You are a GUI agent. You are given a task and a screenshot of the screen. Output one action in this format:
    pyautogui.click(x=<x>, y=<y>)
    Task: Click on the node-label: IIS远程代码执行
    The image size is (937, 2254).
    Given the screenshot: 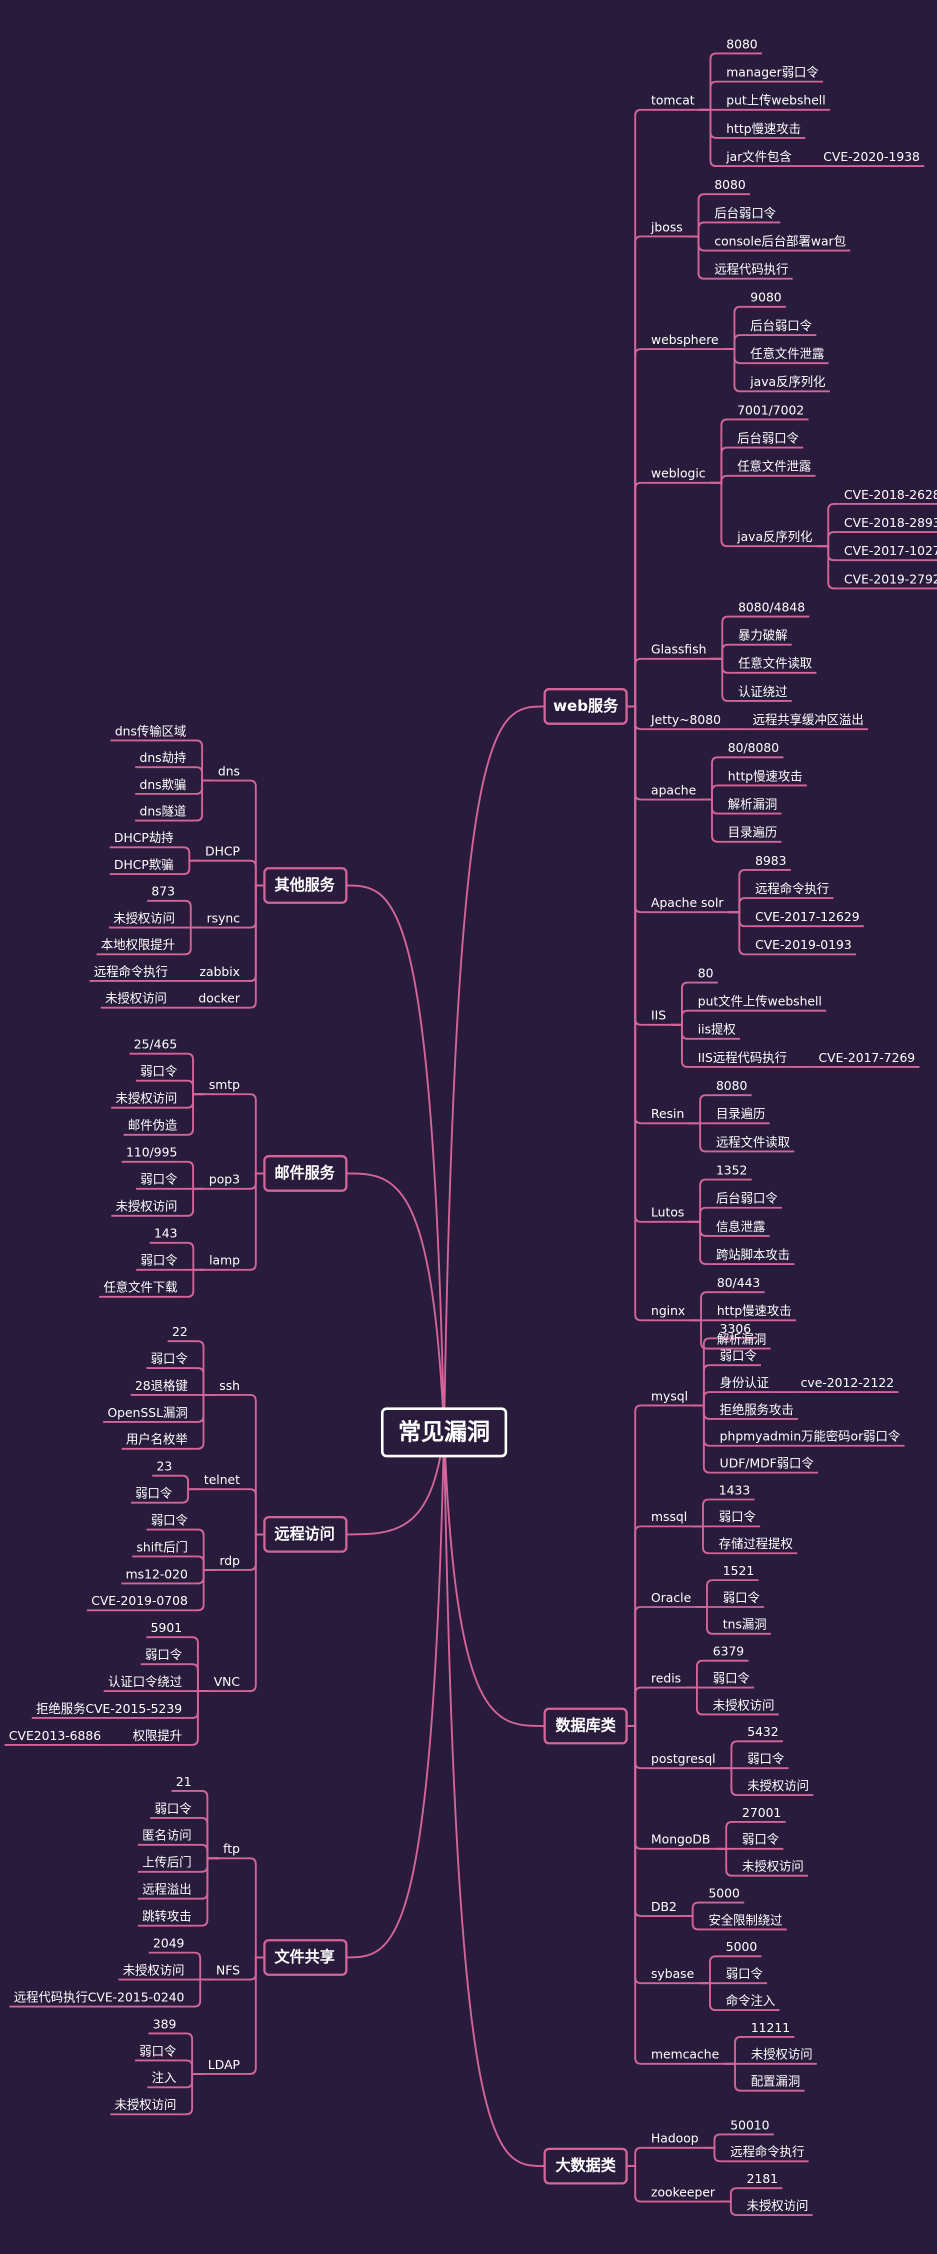 What is the action you would take?
    pyautogui.click(x=742, y=1057)
    